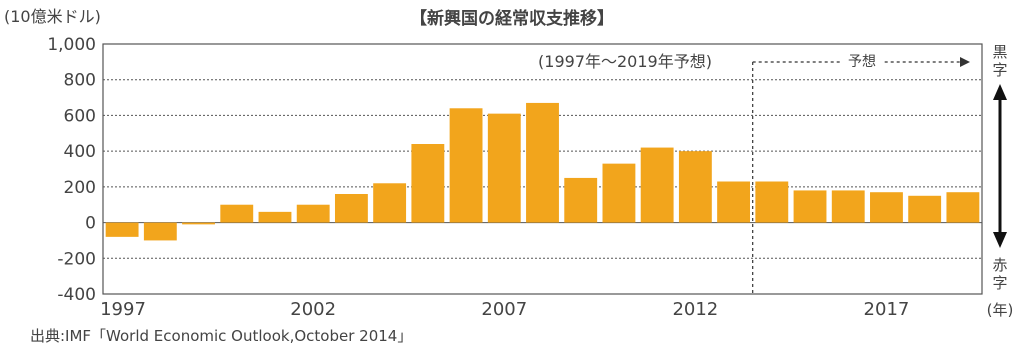  I want to click on x-tick-label: 2017, so click(887, 309).